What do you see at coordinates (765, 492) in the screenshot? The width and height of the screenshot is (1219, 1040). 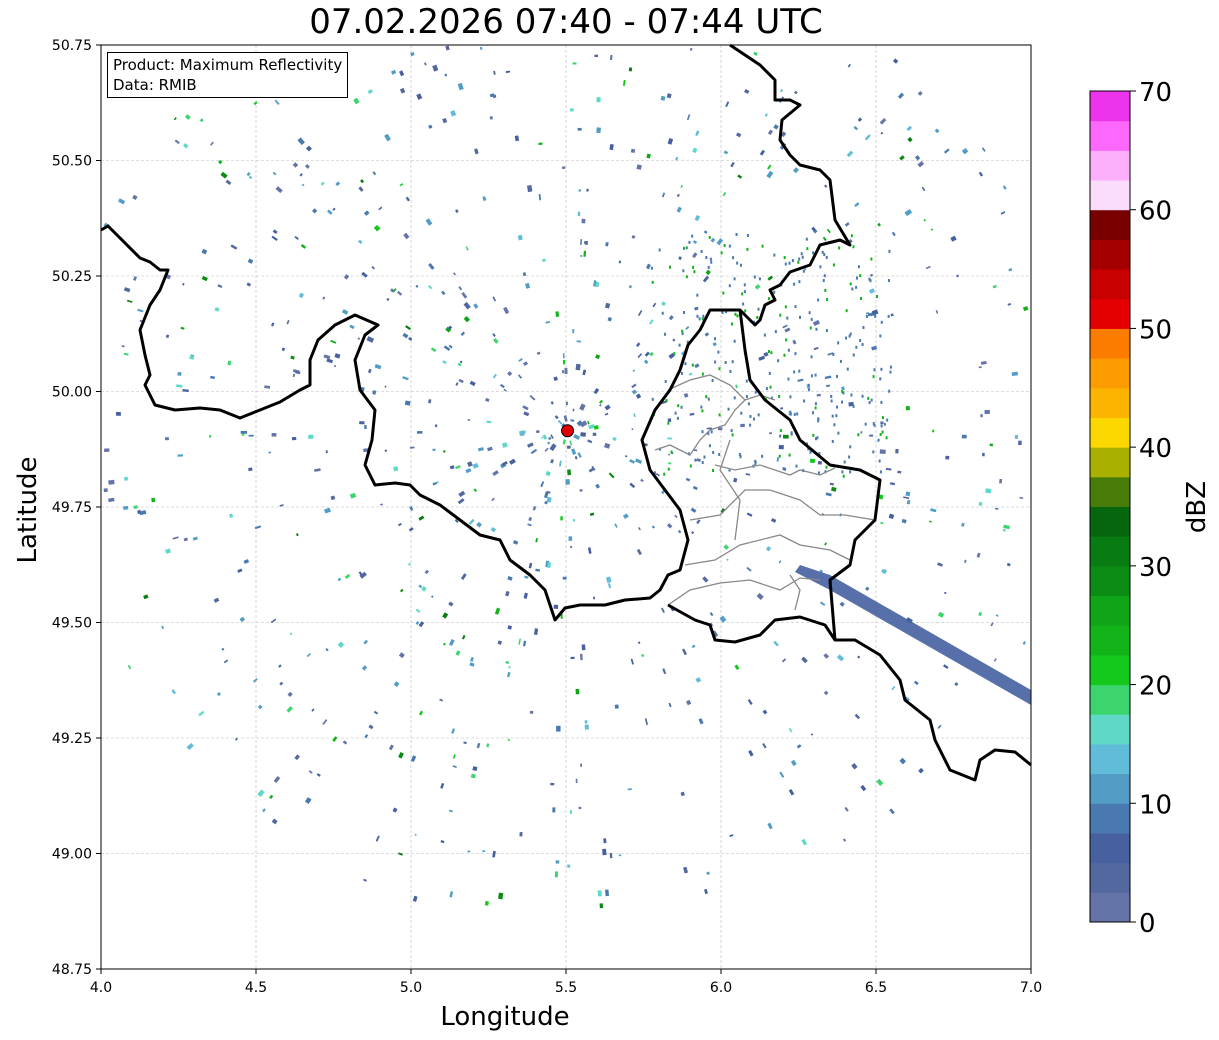 I see `province-borders` at bounding box center [765, 492].